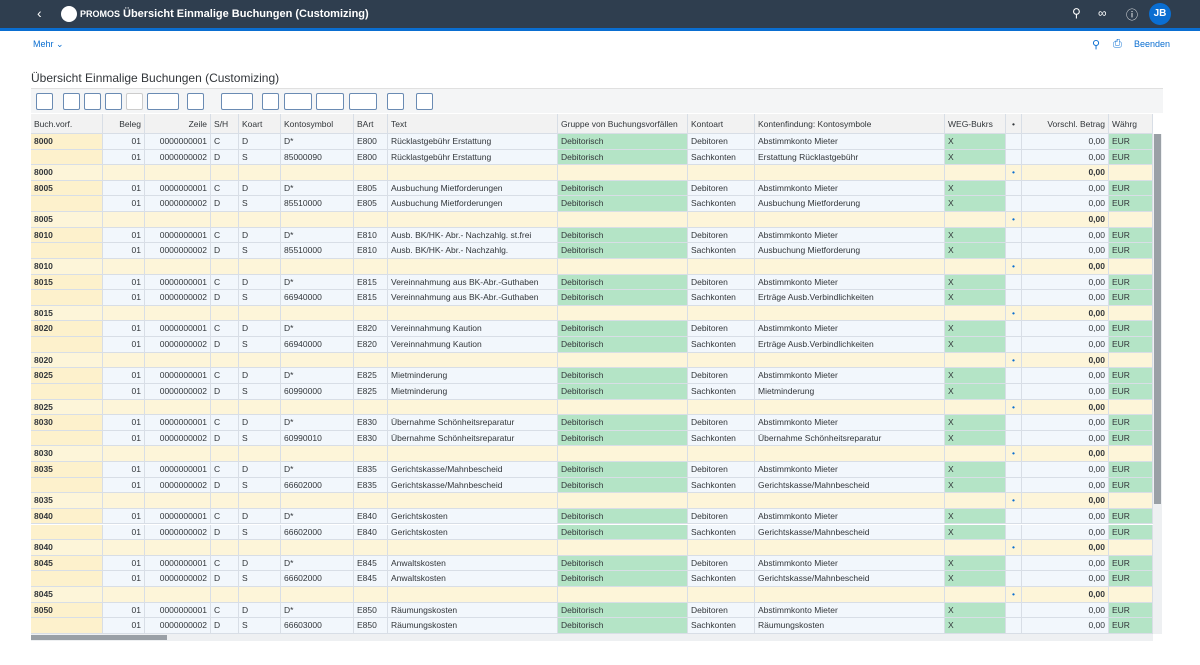 This screenshot has width=1200, height=665. I want to click on exit-button: Beenden, so click(1152, 44).